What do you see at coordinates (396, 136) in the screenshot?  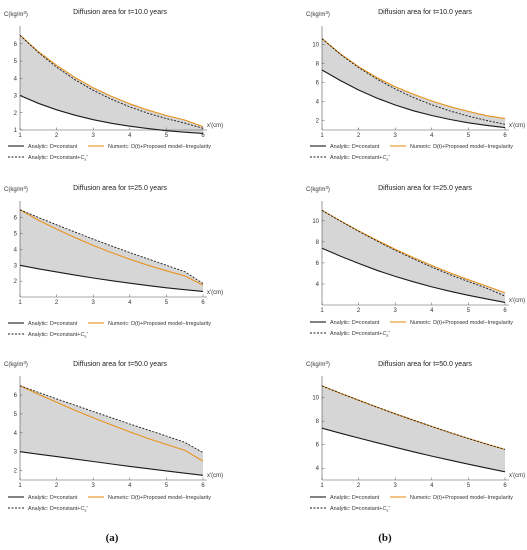 I see `x-tick-label: 3` at bounding box center [396, 136].